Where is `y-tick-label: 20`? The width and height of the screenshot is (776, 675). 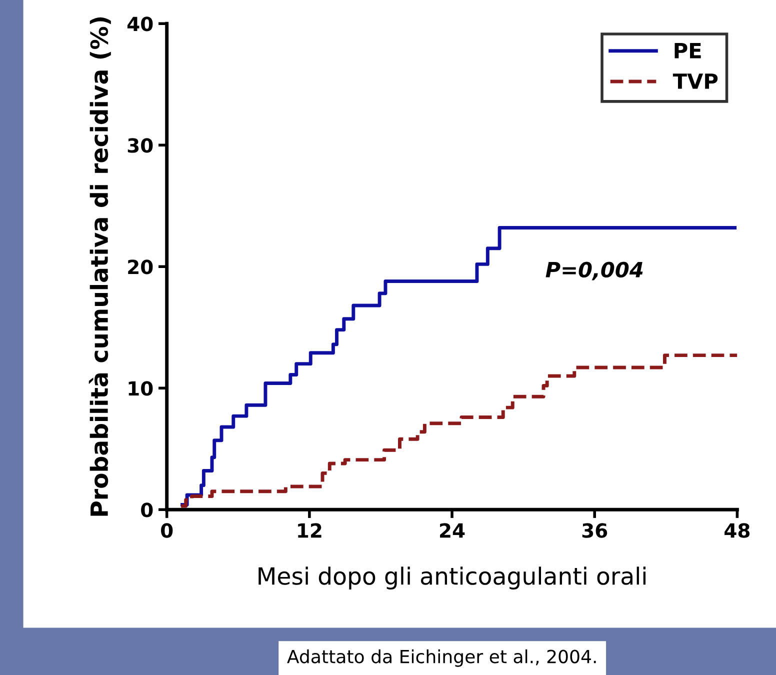
y-tick-label: 20 is located at coordinates (140, 267).